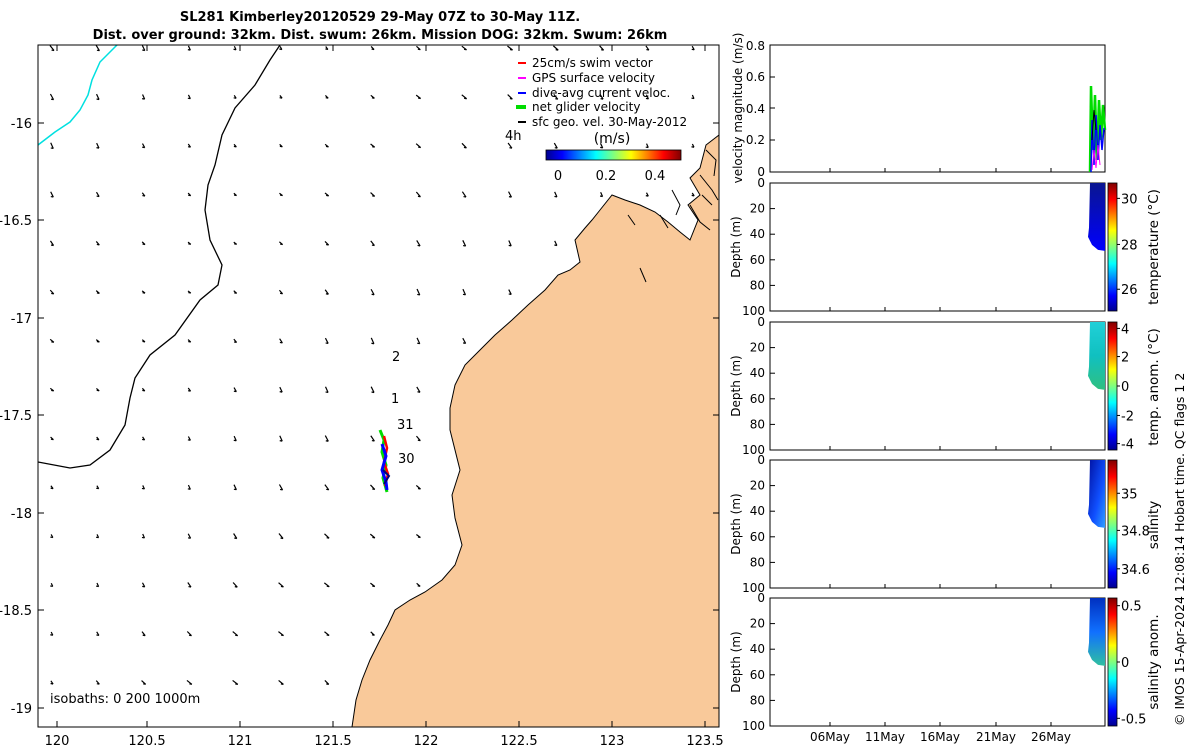 Image resolution: width=1200 pixels, height=754 pixels. Describe the element at coordinates (757, 537) in the screenshot. I see `y-tick: 60` at that location.